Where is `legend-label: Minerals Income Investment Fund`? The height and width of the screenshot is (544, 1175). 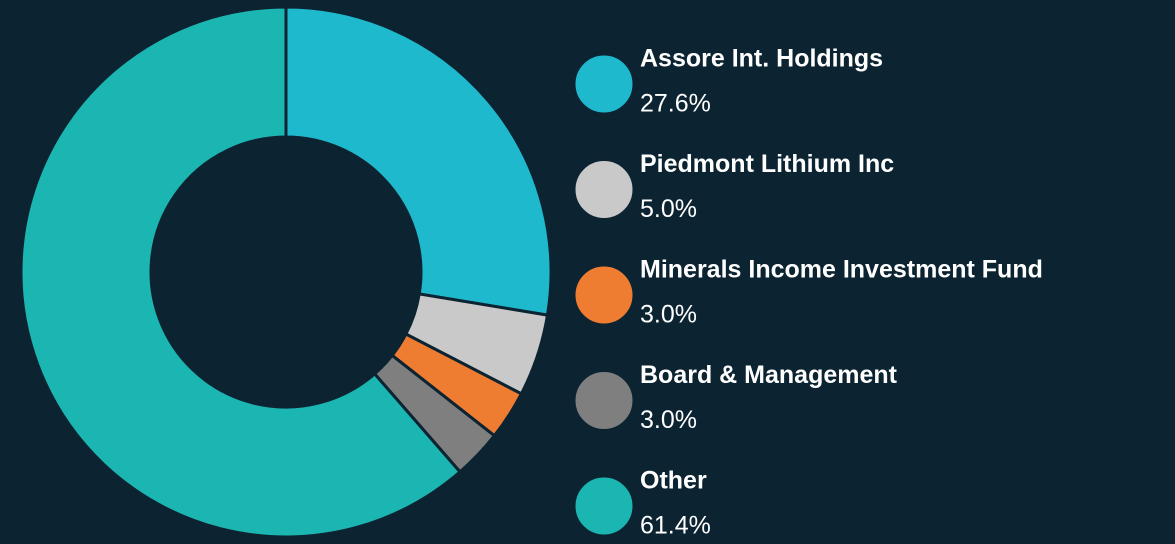 legend-label: Minerals Income Investment Fund is located at coordinates (841, 270).